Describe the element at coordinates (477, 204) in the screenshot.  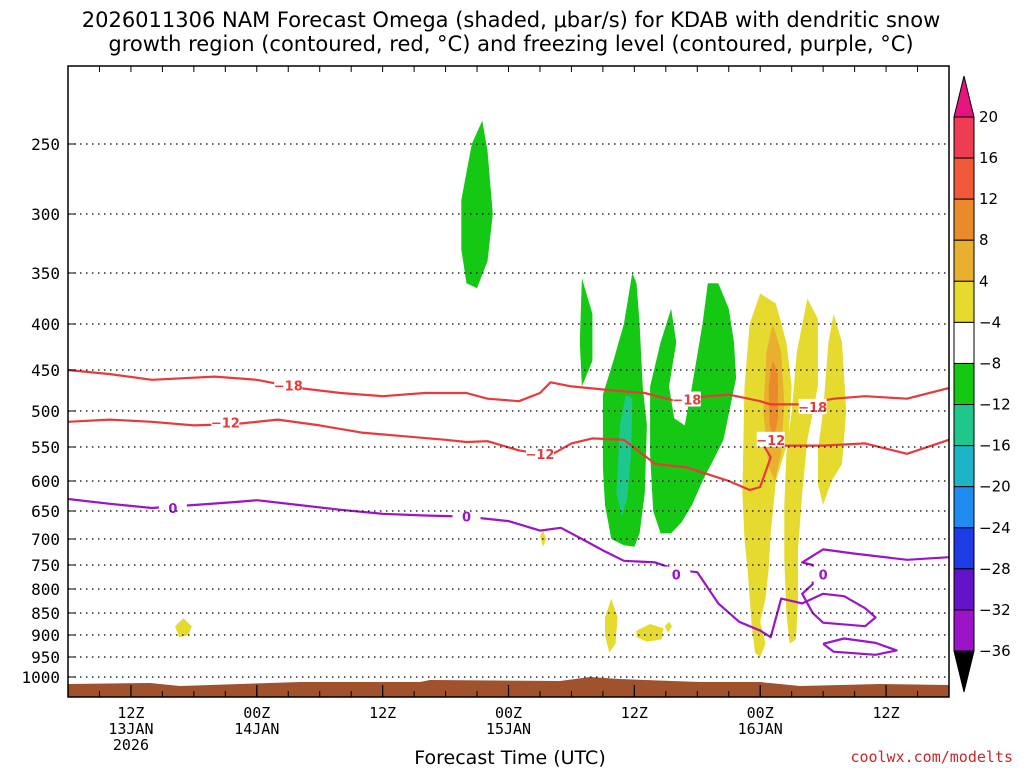
I see `omega-shade-green-upper-cell` at that location.